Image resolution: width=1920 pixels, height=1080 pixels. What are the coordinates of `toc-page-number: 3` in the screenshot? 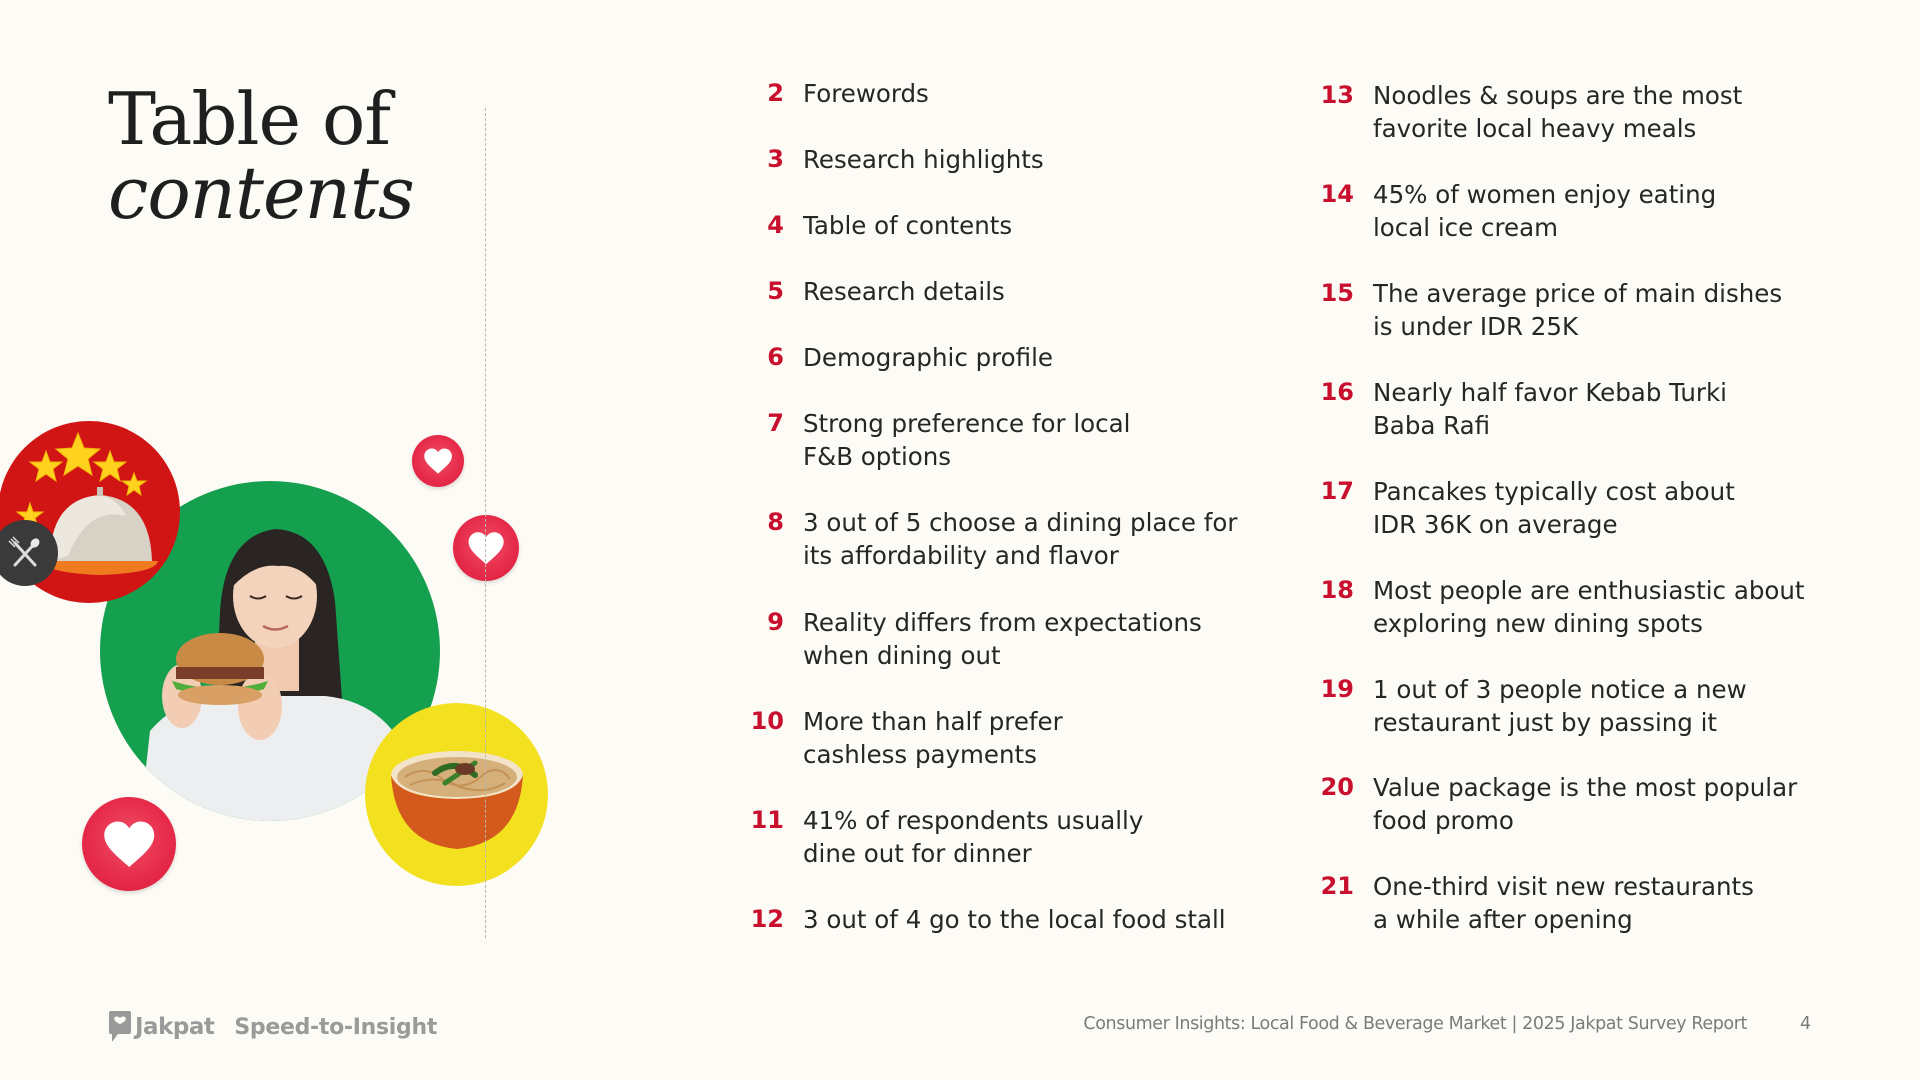 It's located at (775, 159).